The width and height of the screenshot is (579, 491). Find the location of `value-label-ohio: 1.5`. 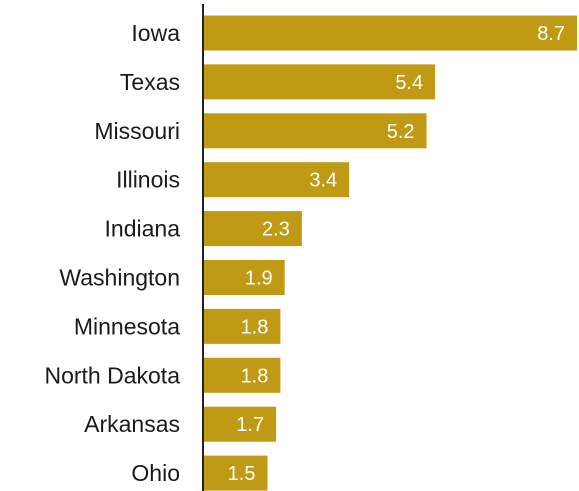

value-label-ohio: 1.5 is located at coordinates (242, 474).